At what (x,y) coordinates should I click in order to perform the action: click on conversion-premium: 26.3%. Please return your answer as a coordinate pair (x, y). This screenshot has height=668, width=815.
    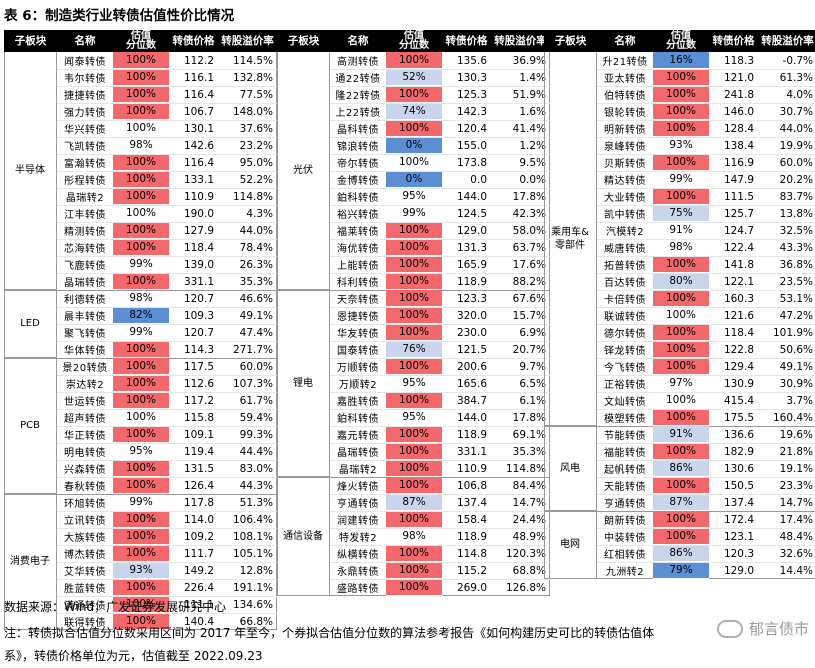
    Looking at the image, I should click on (256, 264).